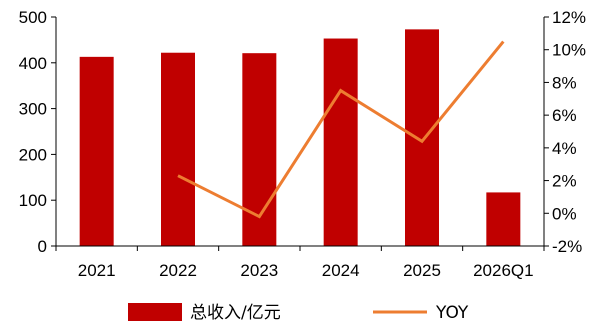 The height and width of the screenshot is (327, 604). Describe the element at coordinates (452, 313) in the screenshot. I see `legend-label-yoy: YOY` at that location.